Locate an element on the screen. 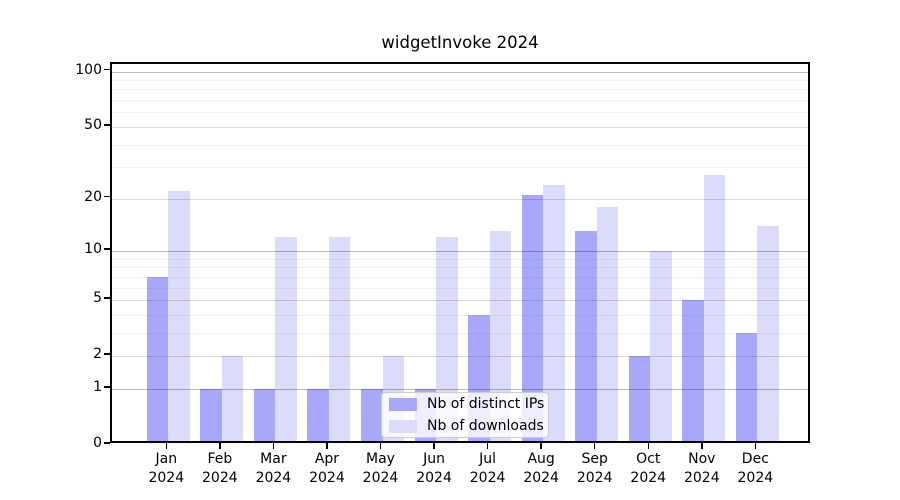 The height and width of the screenshot is (500, 900). bar-downloads-dec is located at coordinates (768, 333).